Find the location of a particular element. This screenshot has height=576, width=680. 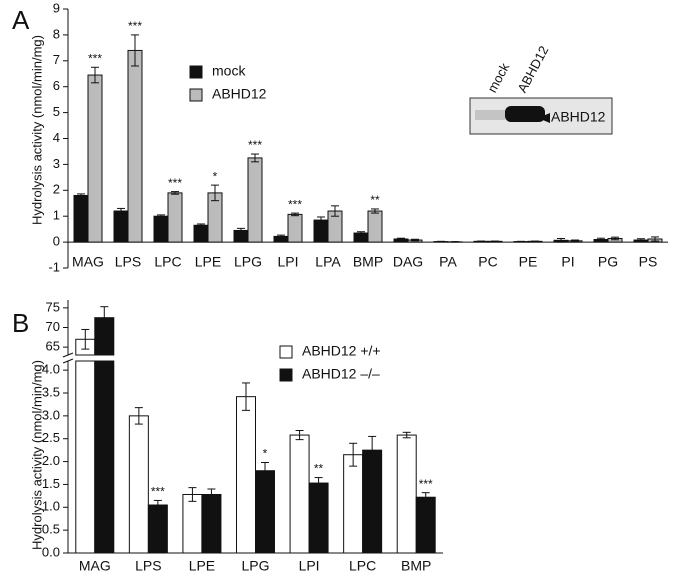

y-tick-label: 1.0 is located at coordinates (51, 506).